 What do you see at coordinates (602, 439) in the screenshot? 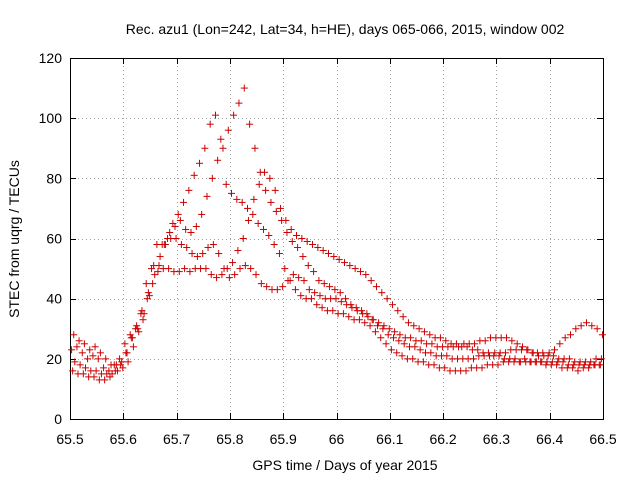
I see `x-tick-label: 66.5` at bounding box center [602, 439].